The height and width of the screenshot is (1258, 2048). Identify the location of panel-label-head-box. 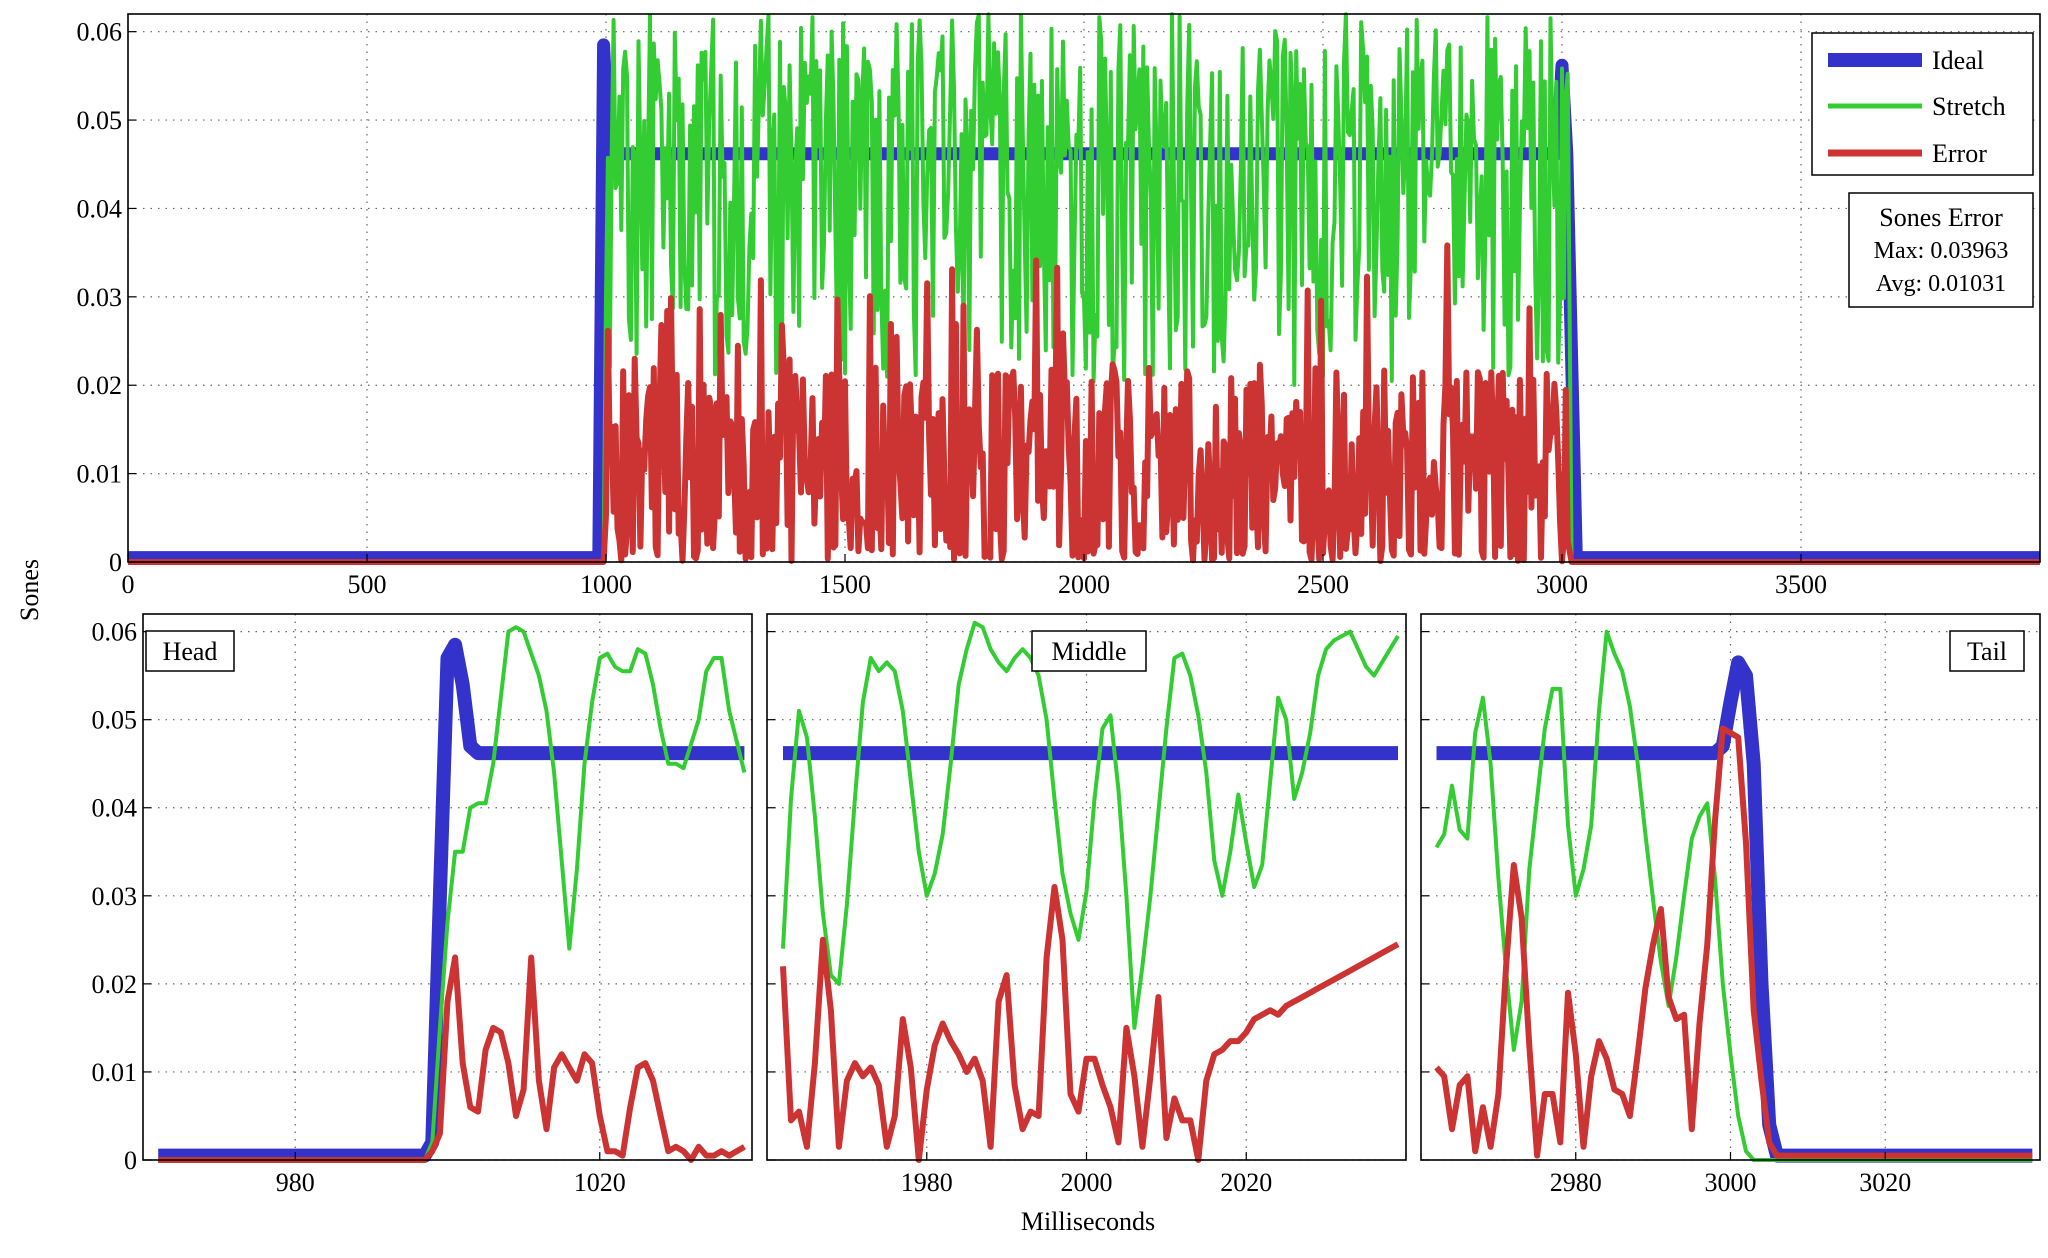
(190, 651).